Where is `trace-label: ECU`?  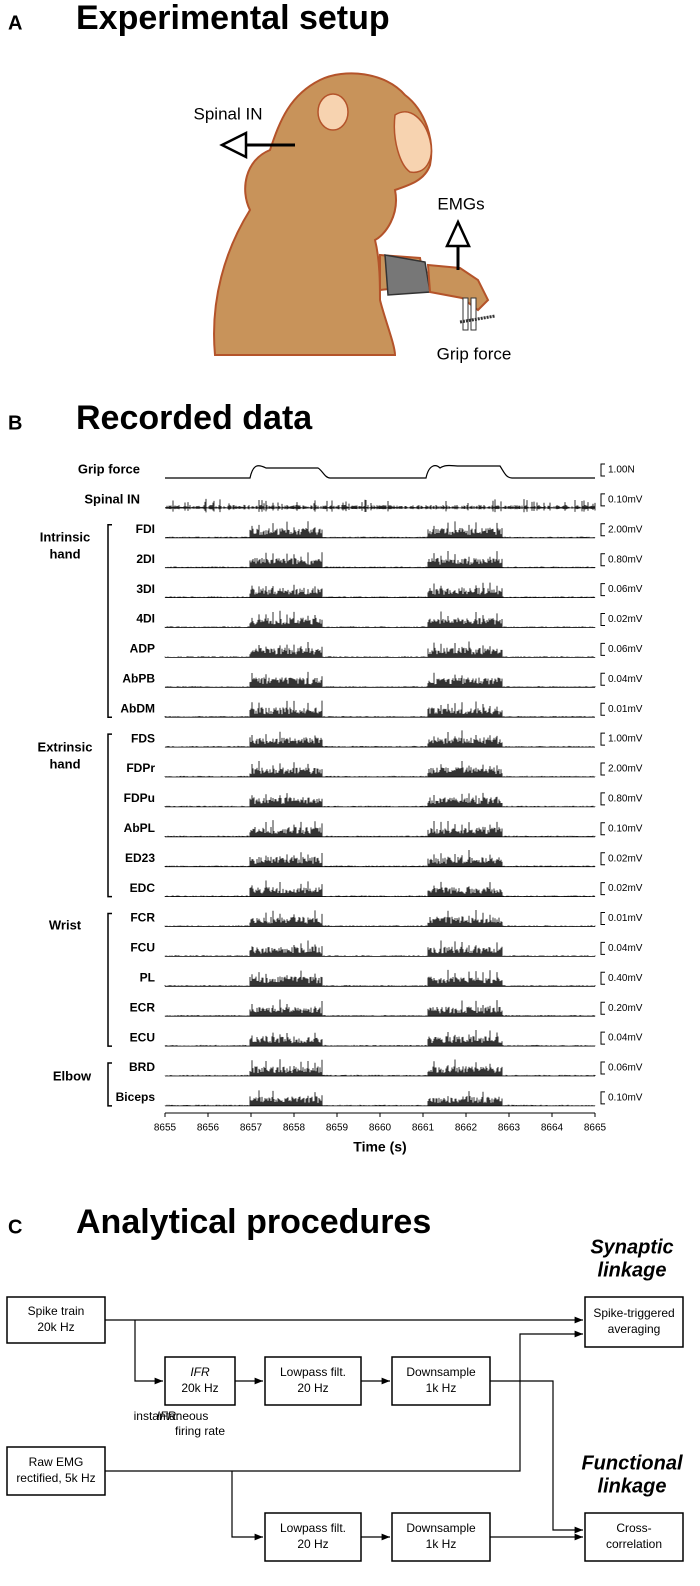
trace-label: ECU is located at coordinates (142, 1037).